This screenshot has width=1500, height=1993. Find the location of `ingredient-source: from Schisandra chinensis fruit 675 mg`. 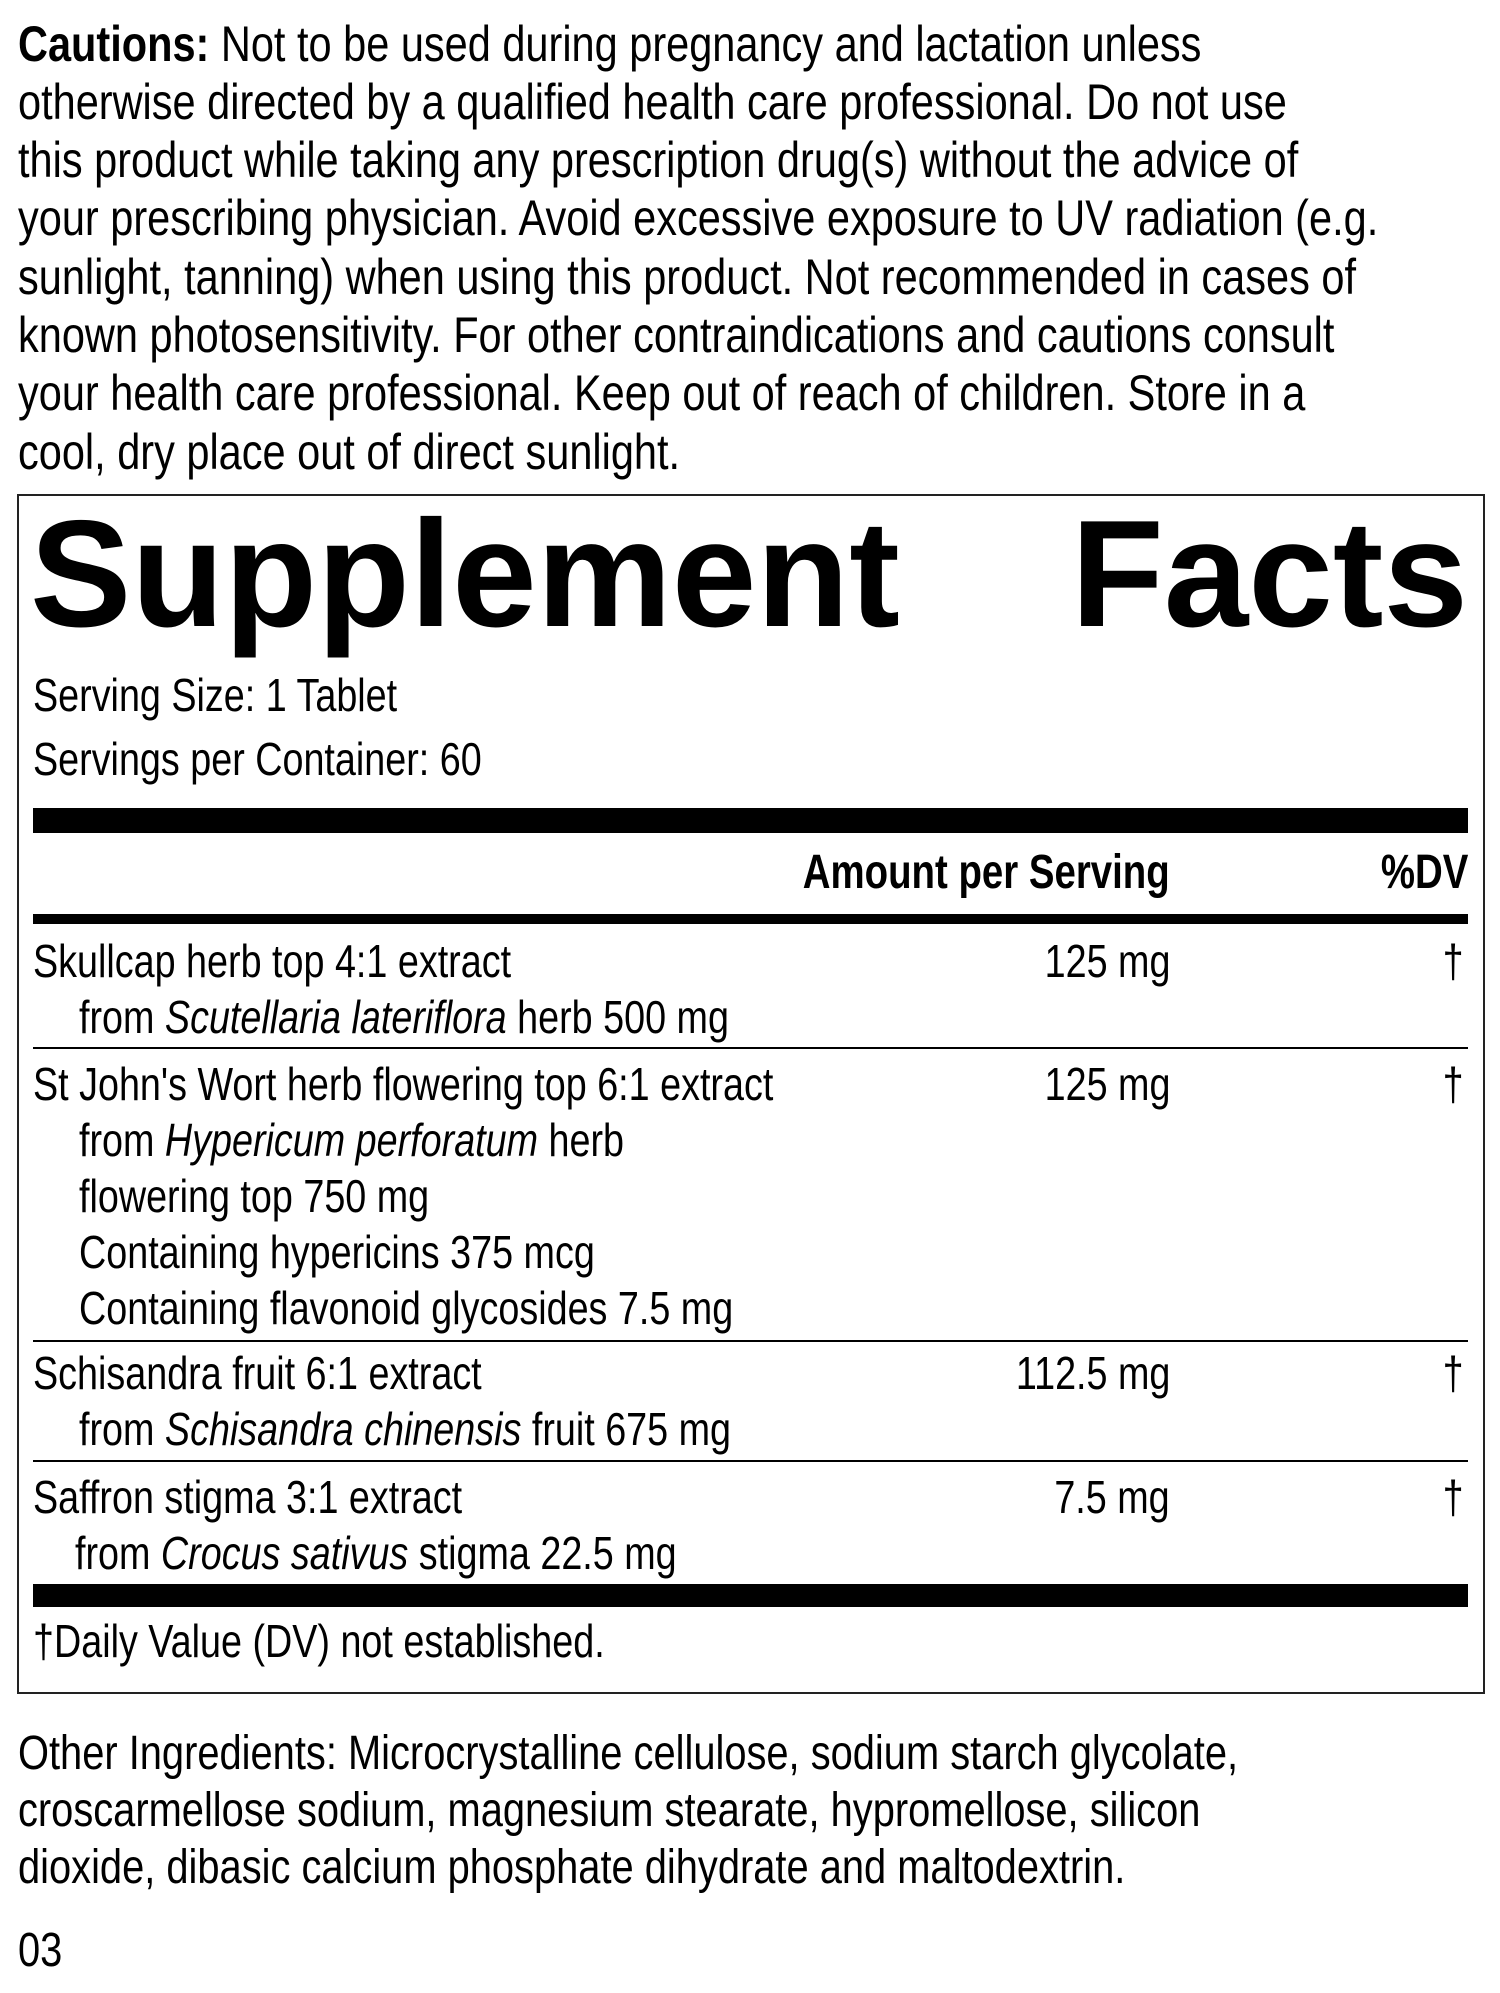

ingredient-source: from Schisandra chinensis fruit 675 mg is located at coordinates (405, 1429).